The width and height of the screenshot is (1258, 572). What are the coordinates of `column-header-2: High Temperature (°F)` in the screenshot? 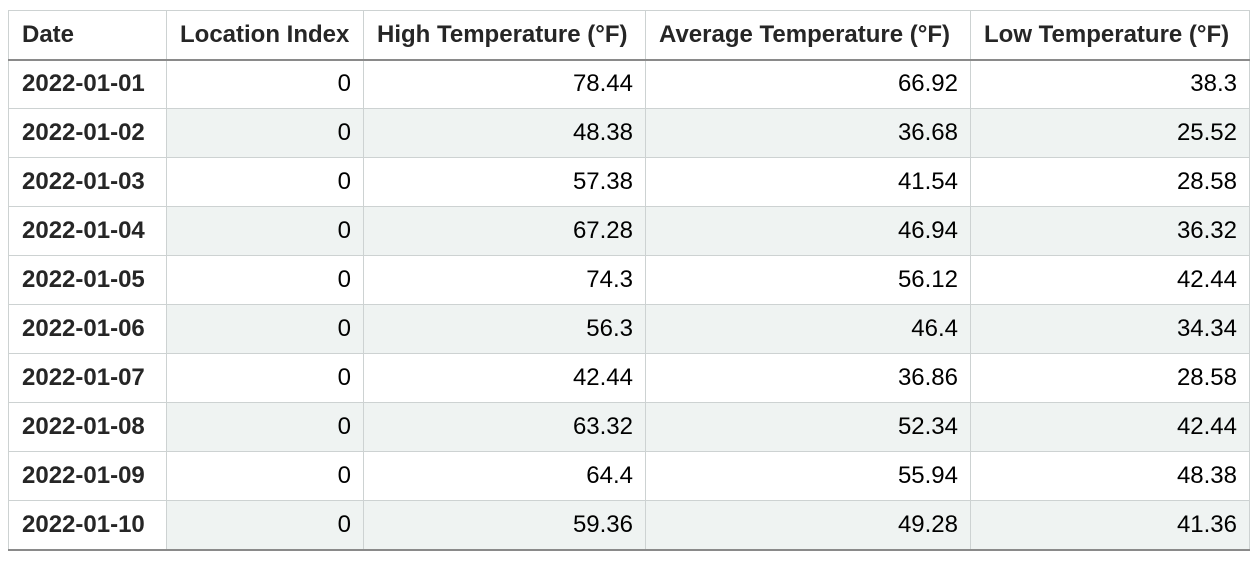 It's located at (504, 35).